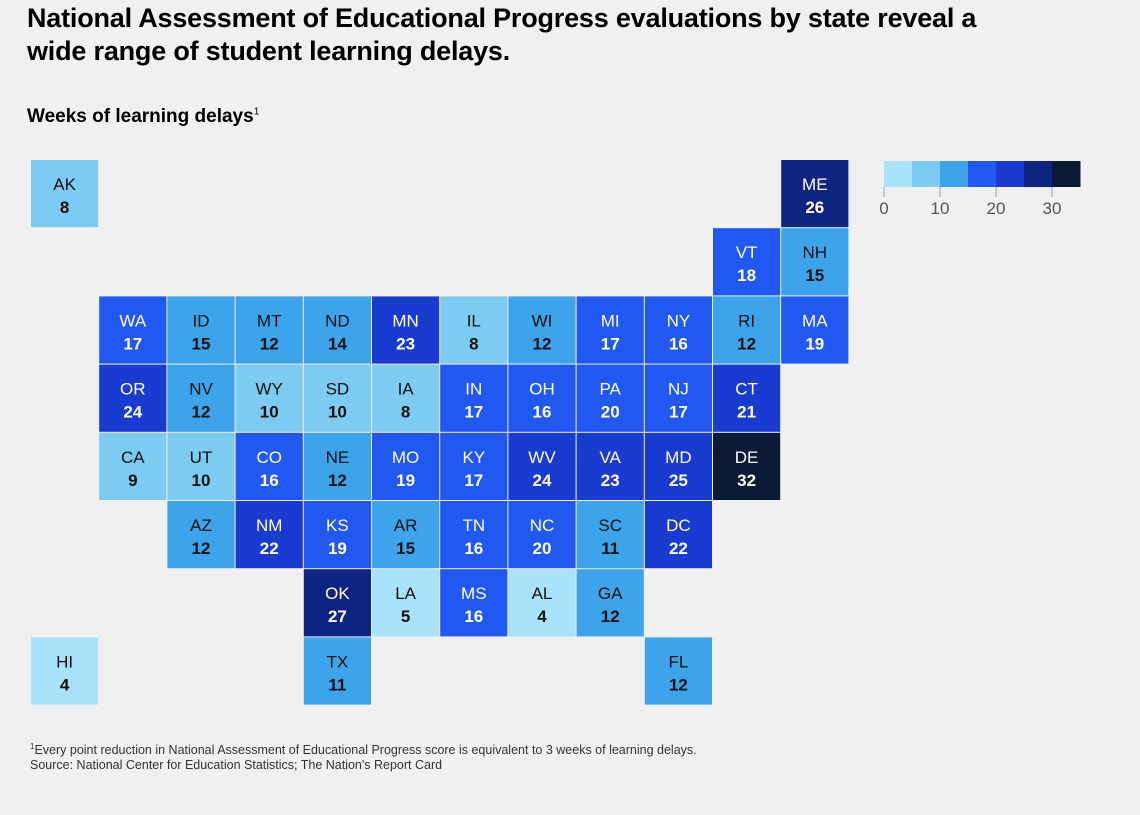 Image resolution: width=1140 pixels, height=815 pixels. Describe the element at coordinates (337, 343) in the screenshot. I see `state-value: 14` at that location.